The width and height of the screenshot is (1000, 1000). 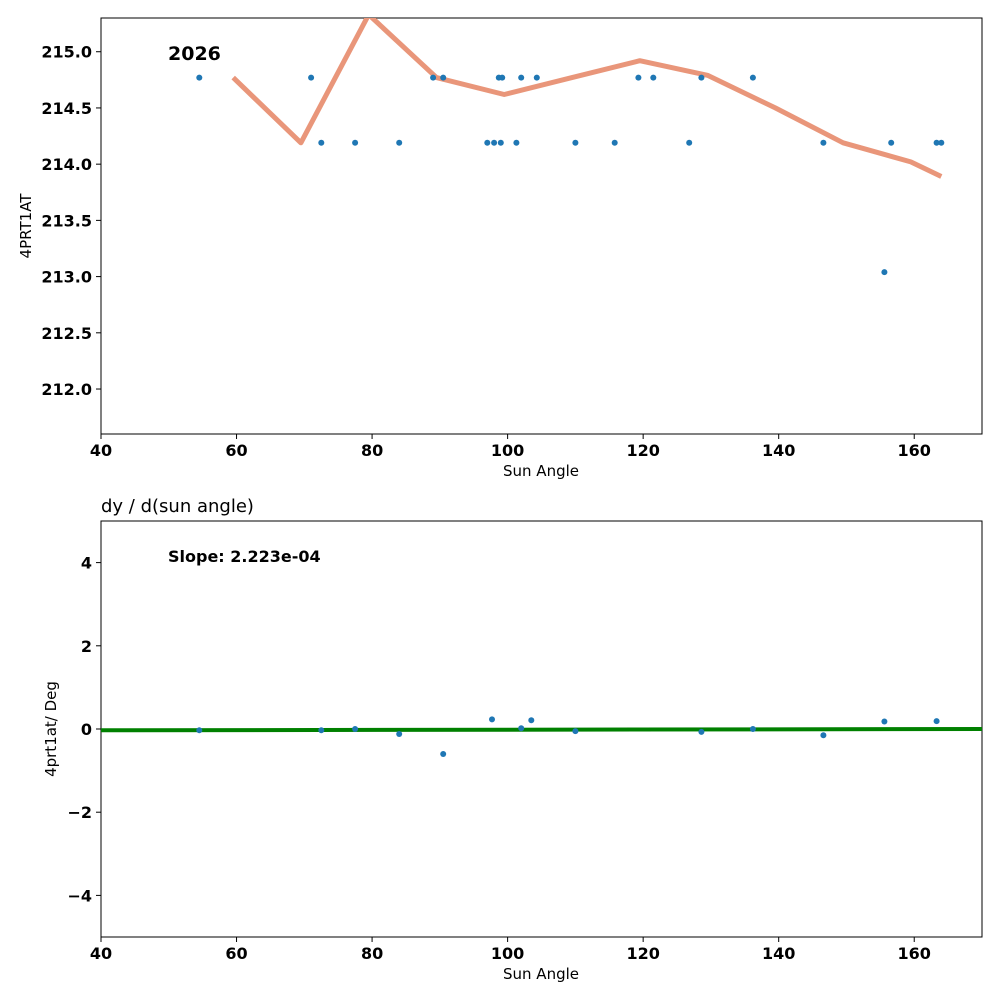 I want to click on y-tick-label: 213.0, so click(x=66, y=277).